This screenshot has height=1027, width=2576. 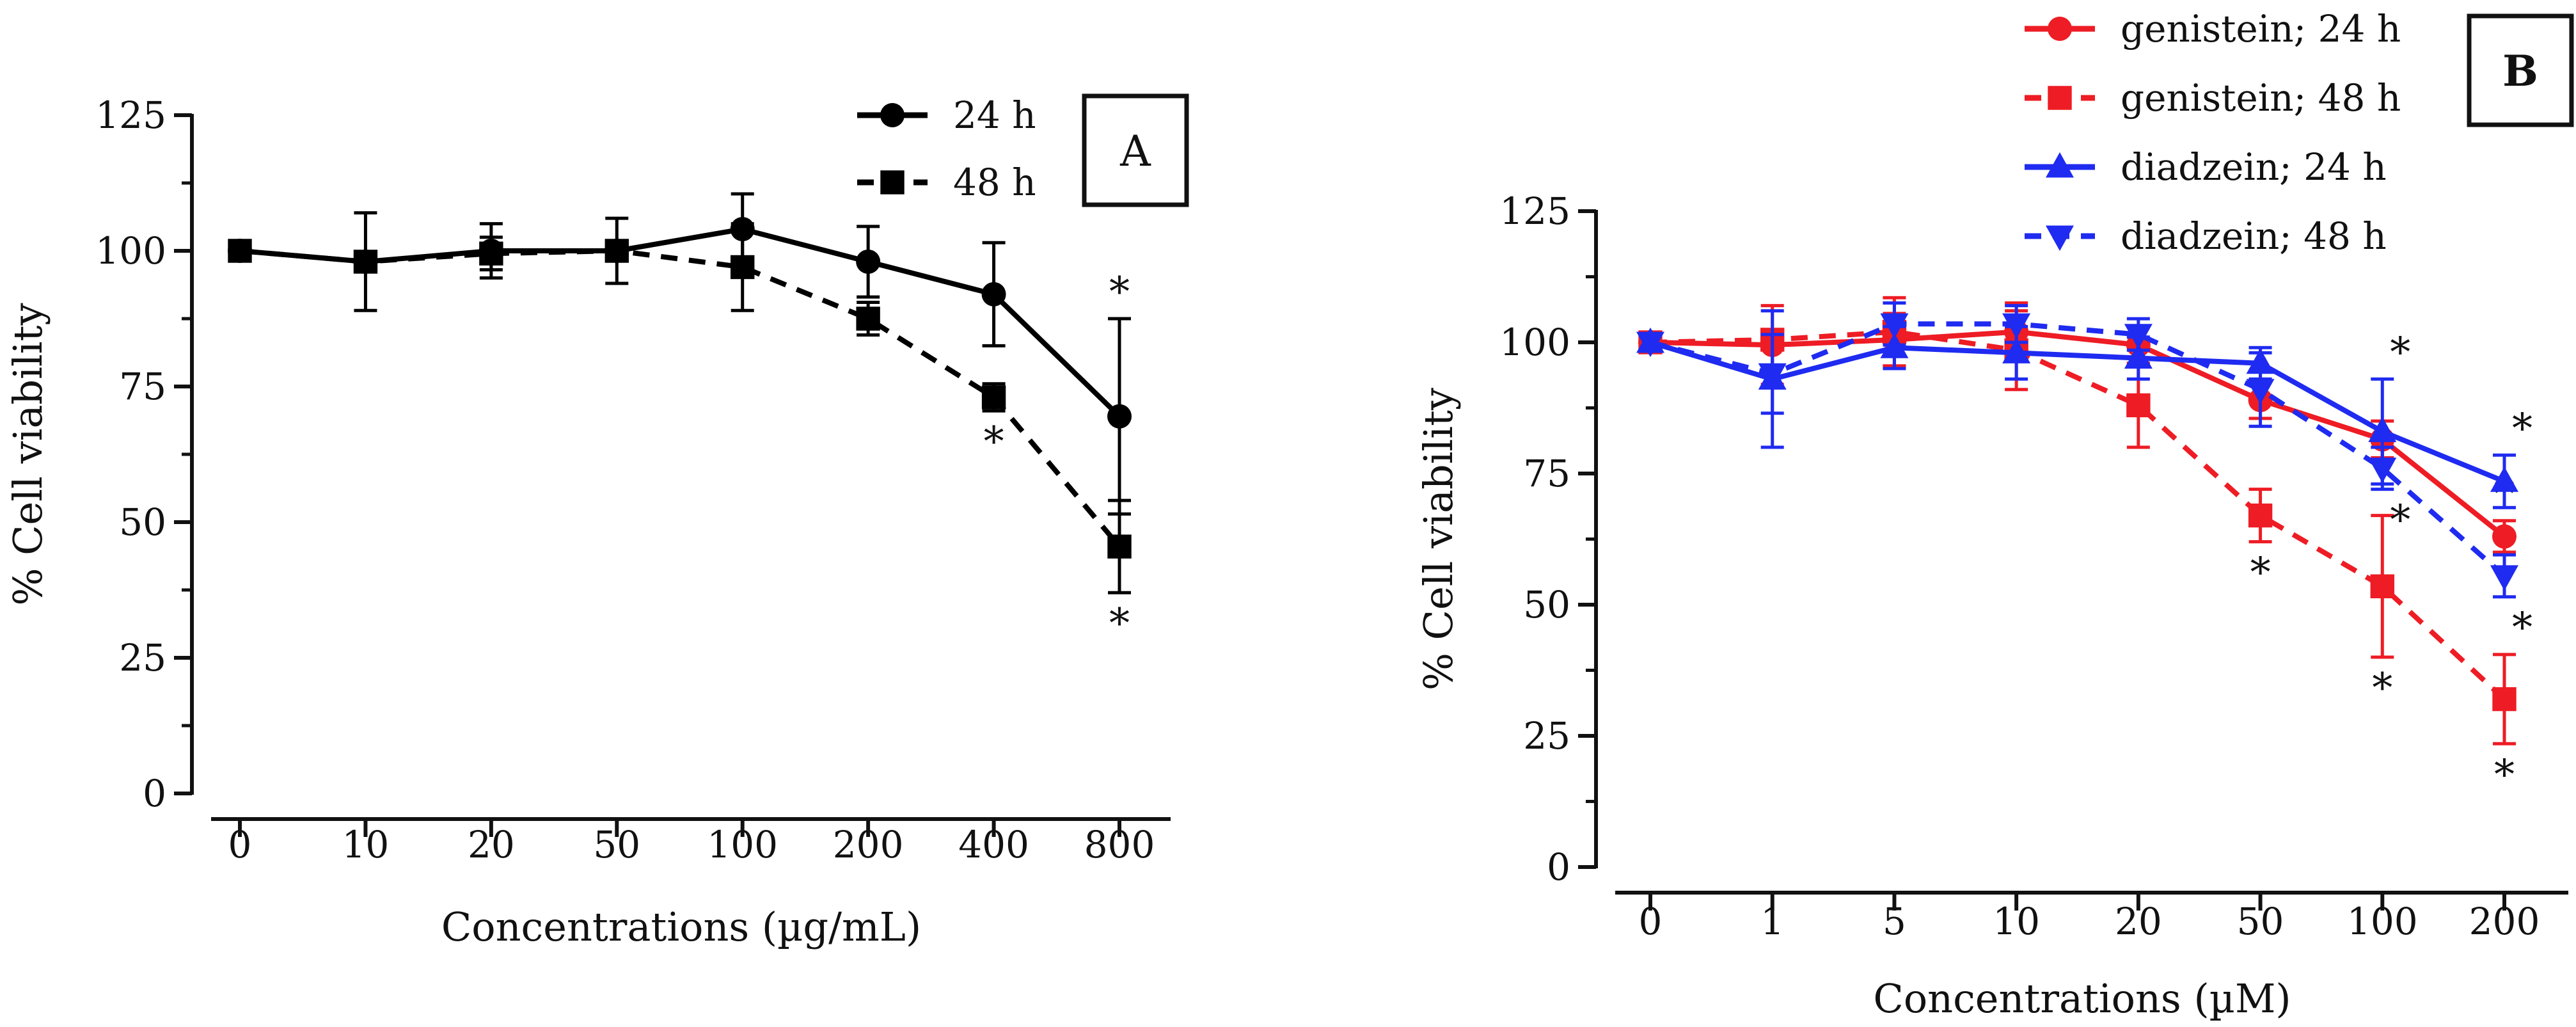 I want to click on series-diadzein-24-h: **, so click(x=2084, y=409).